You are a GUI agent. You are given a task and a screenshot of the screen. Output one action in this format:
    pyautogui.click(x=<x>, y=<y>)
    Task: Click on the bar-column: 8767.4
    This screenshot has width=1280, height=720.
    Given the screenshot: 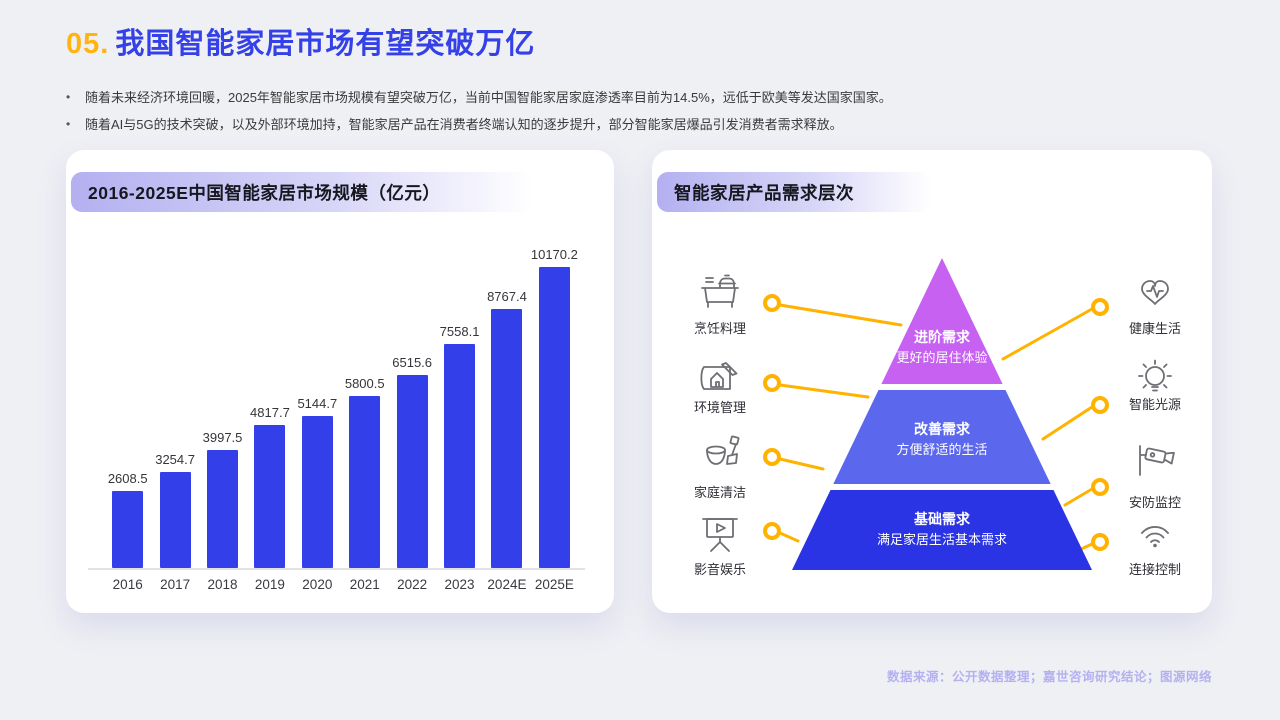 What is the action you would take?
    pyautogui.click(x=506, y=428)
    